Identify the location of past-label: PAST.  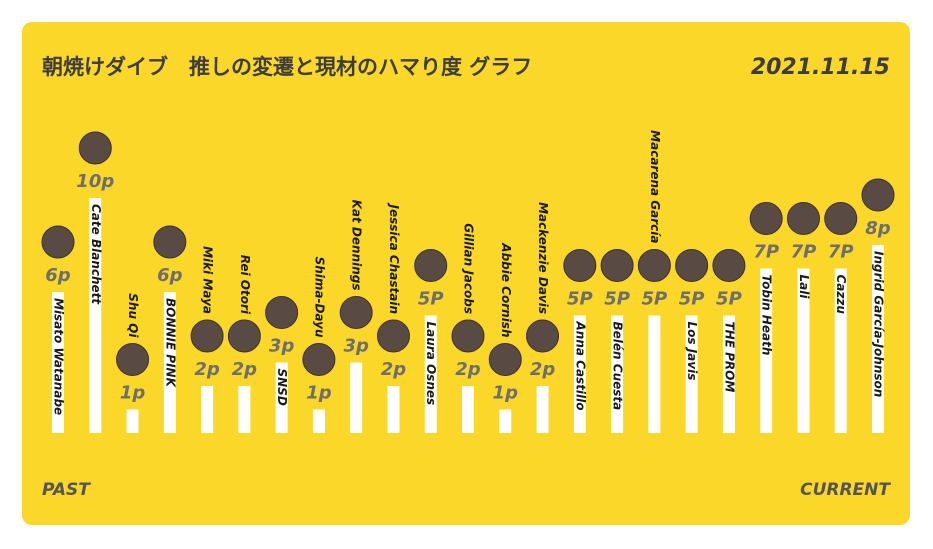
(66, 490).